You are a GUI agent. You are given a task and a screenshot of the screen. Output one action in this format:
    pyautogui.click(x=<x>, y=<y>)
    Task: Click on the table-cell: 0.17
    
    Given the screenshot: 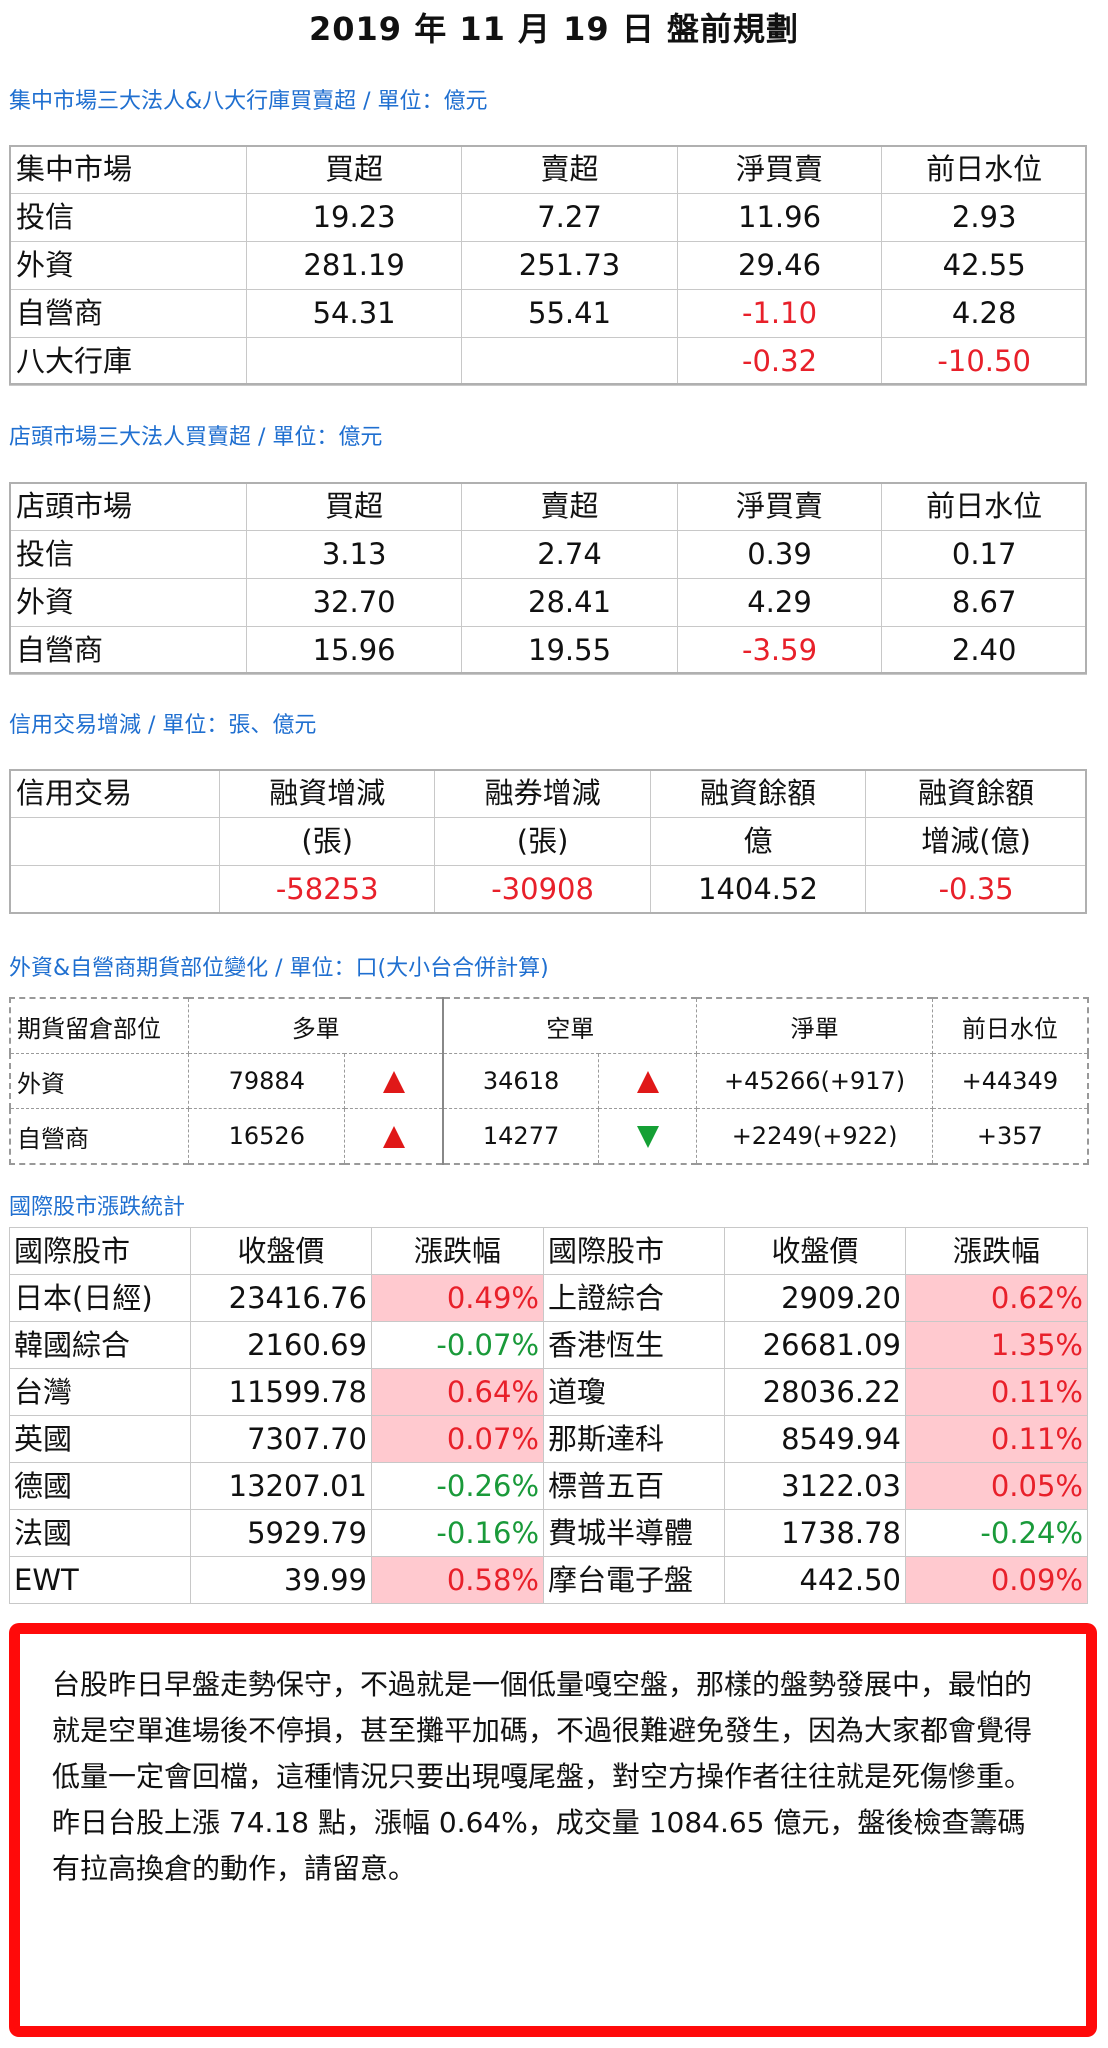 What is the action you would take?
    pyautogui.click(x=984, y=554)
    